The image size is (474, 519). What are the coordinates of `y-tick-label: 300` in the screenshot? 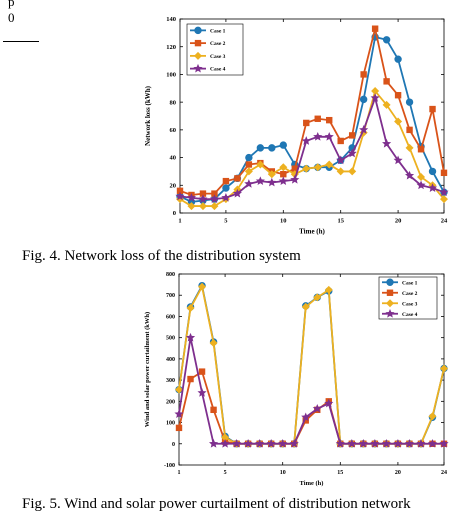 It's located at (170, 381).